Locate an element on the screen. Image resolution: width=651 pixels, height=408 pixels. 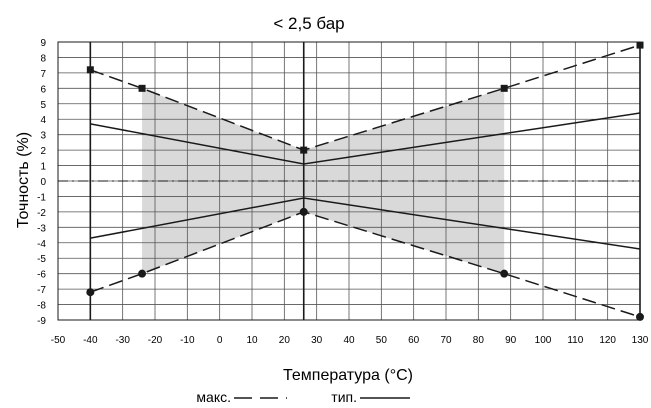
x-tick-label: 10 is located at coordinates (252, 340).